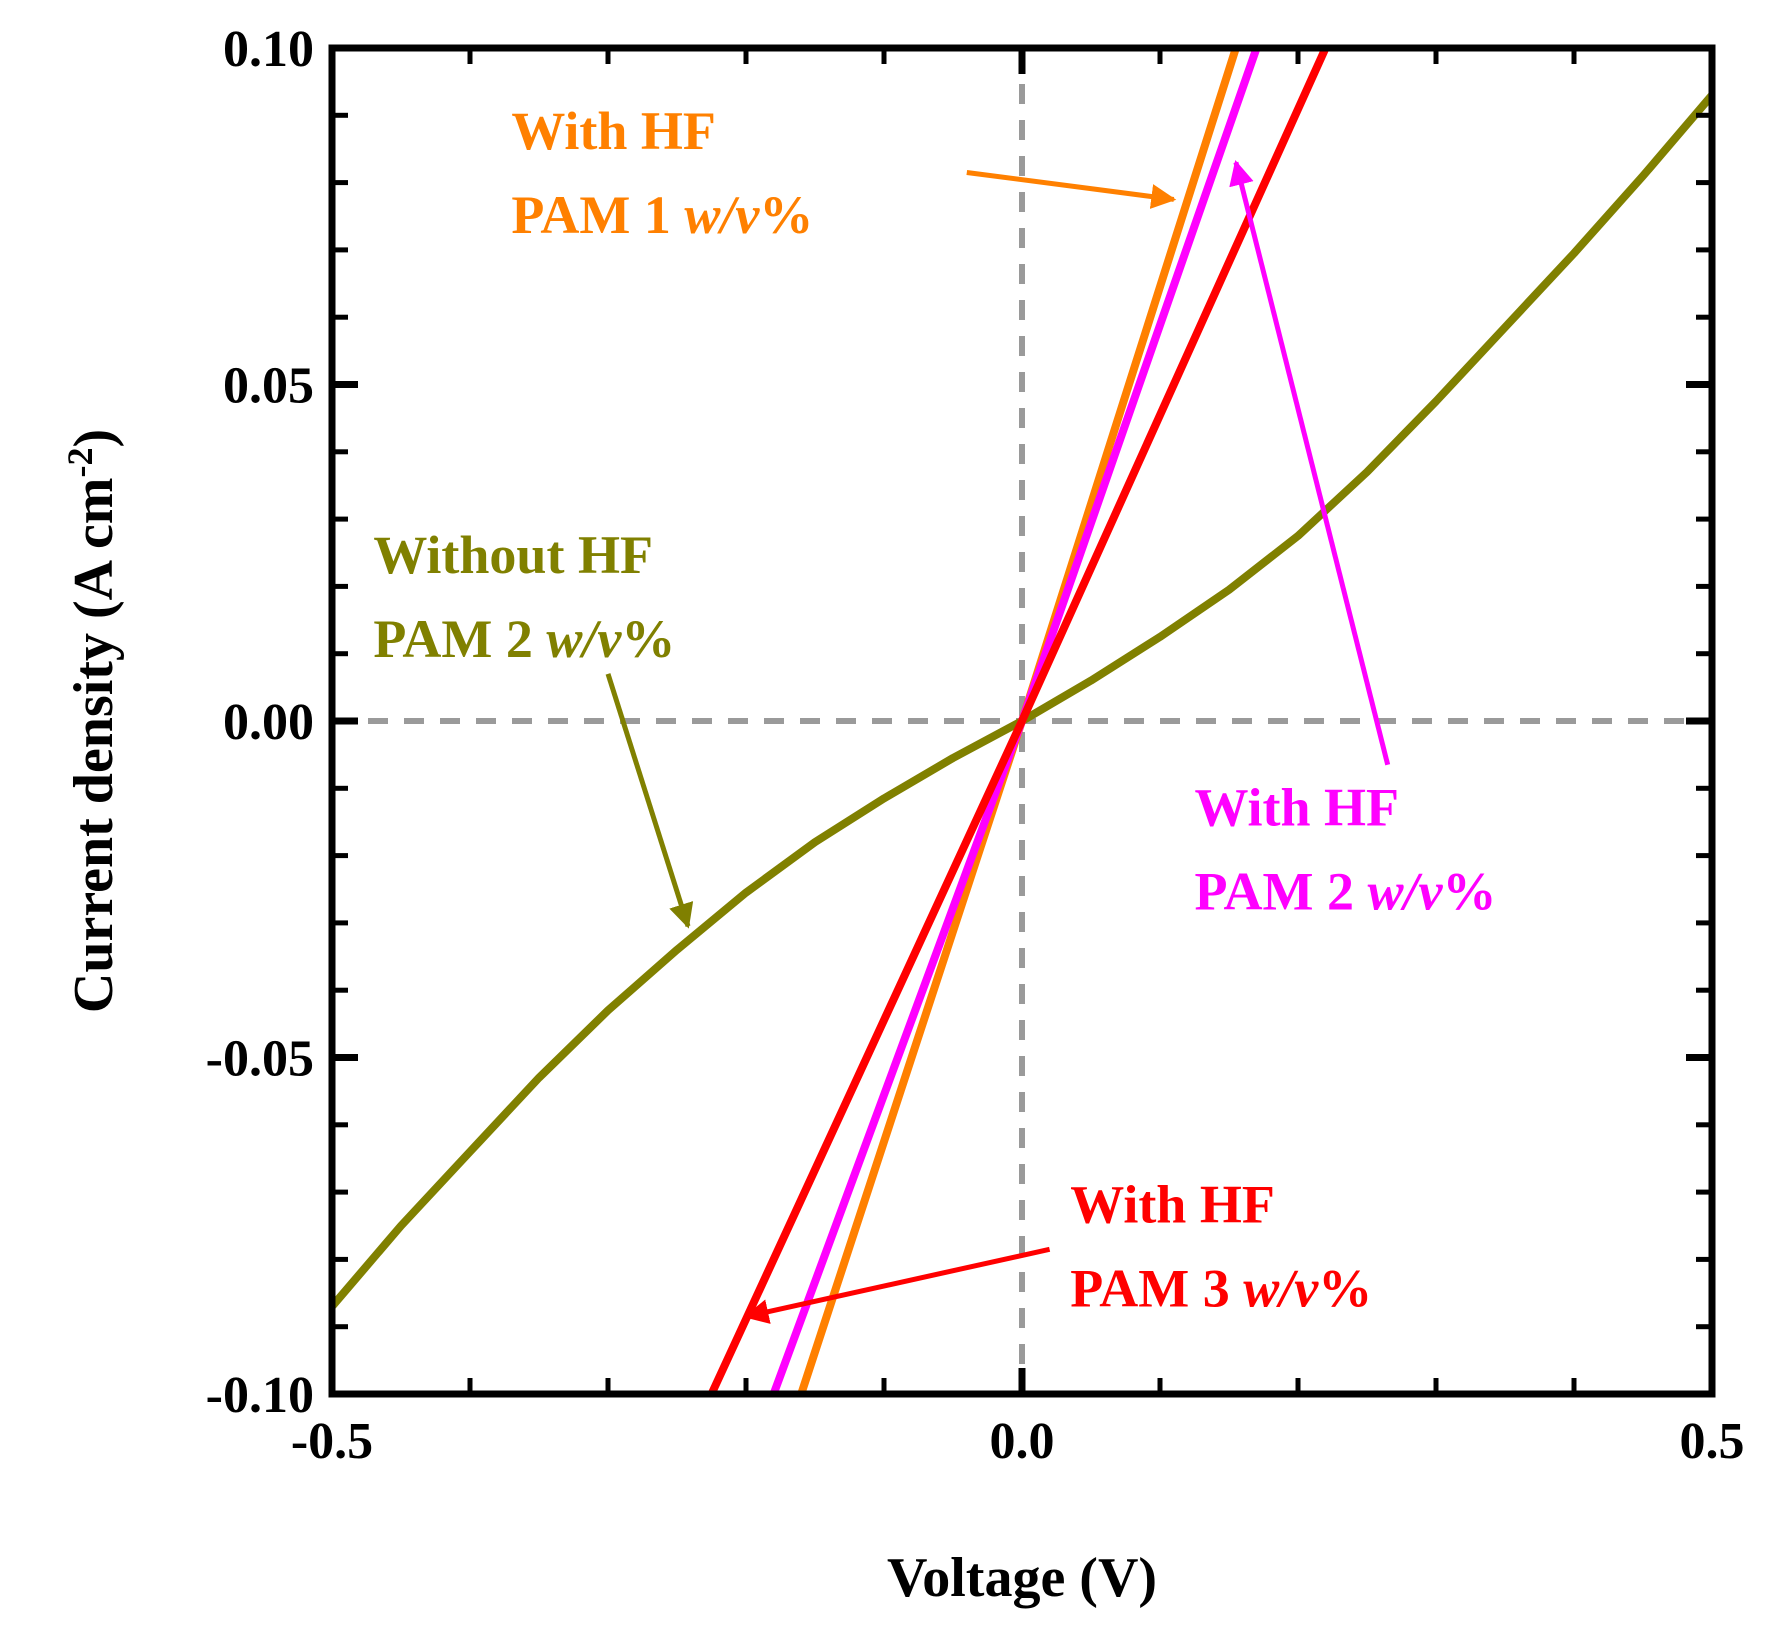  What do you see at coordinates (260, 1395) in the screenshot?
I see `y-tick-label: -0.10` at bounding box center [260, 1395].